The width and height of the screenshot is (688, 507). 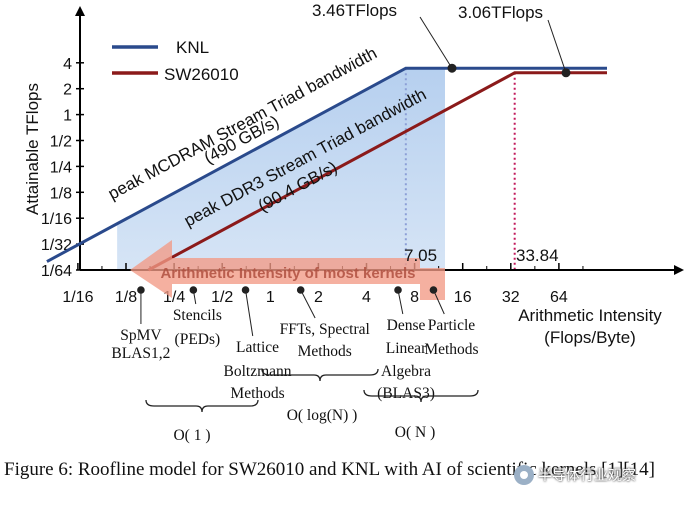 I want to click on kernel-label: Particle, so click(x=451, y=325).